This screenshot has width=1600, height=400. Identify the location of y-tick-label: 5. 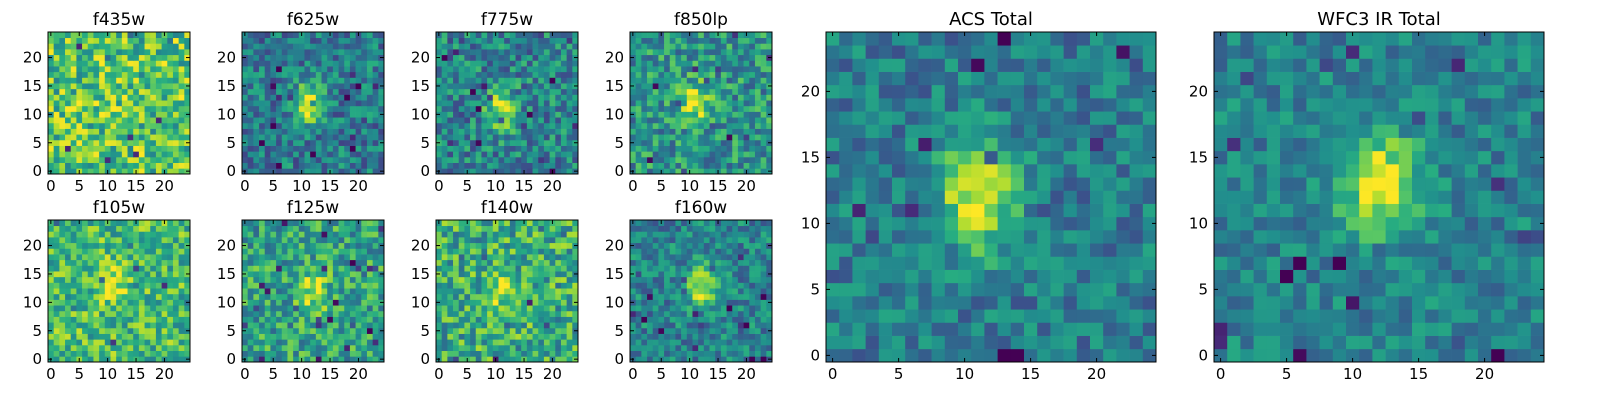
(37, 331).